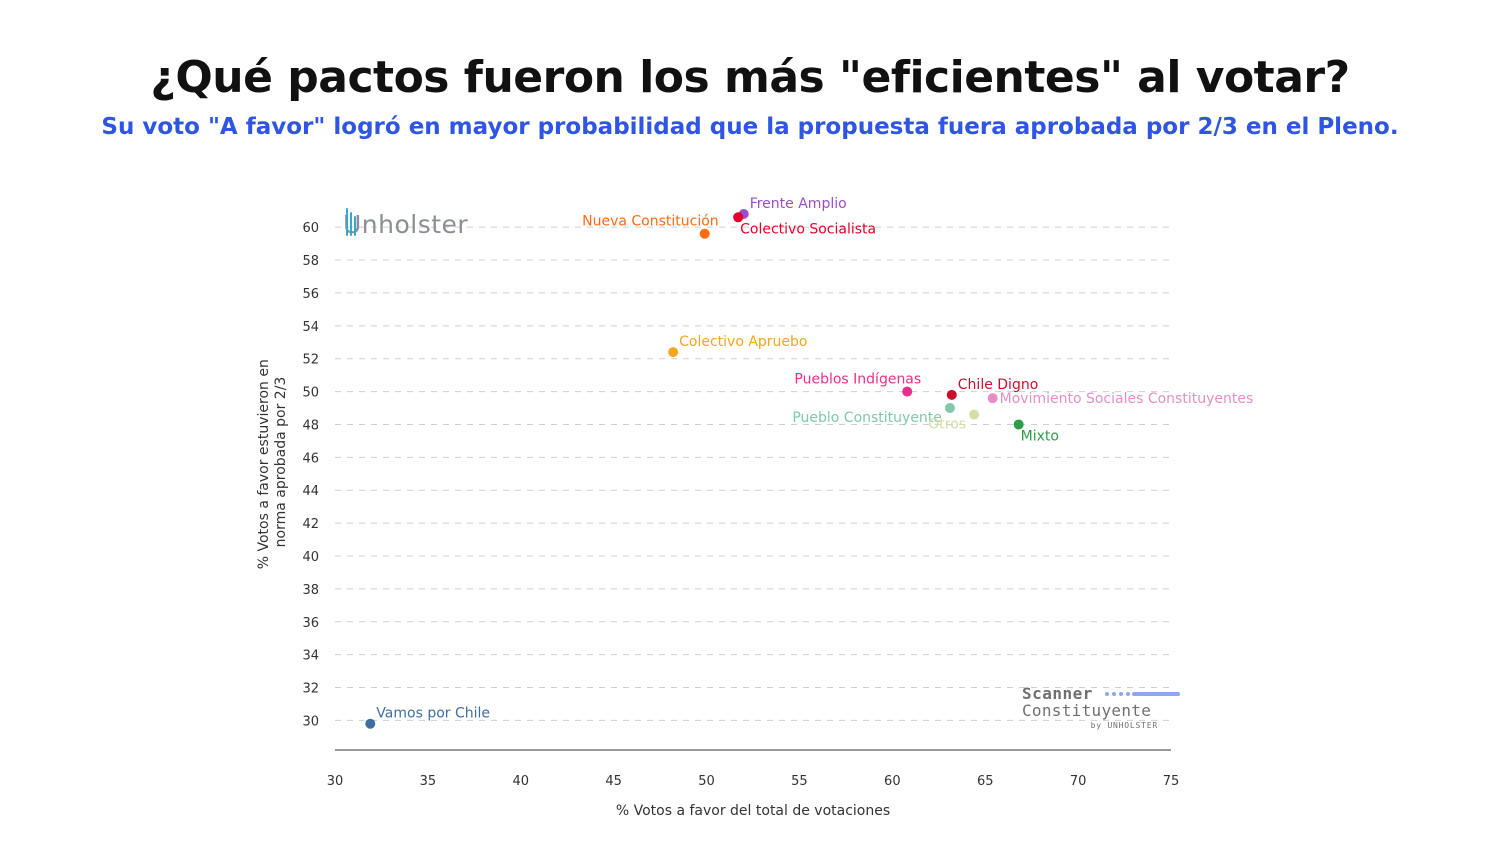  I want to click on x-tick-label: 75, so click(1171, 781).